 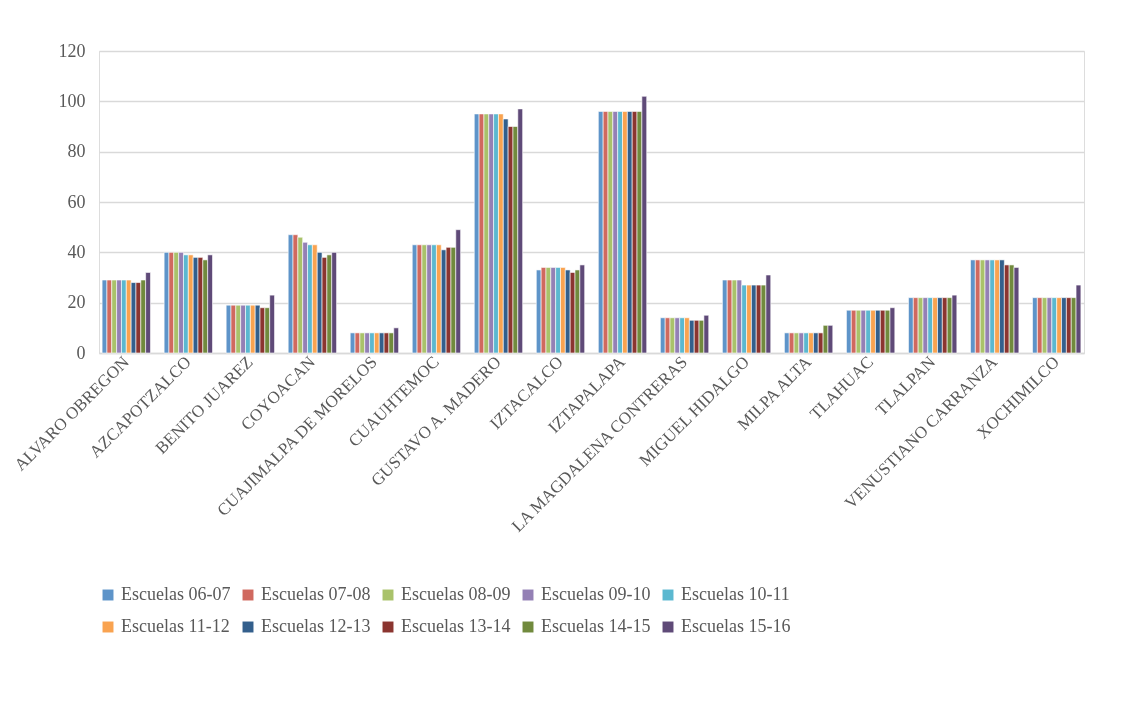 What do you see at coordinates (175, 626) in the screenshot?
I see `legend-label: Escuelas 11-12` at bounding box center [175, 626].